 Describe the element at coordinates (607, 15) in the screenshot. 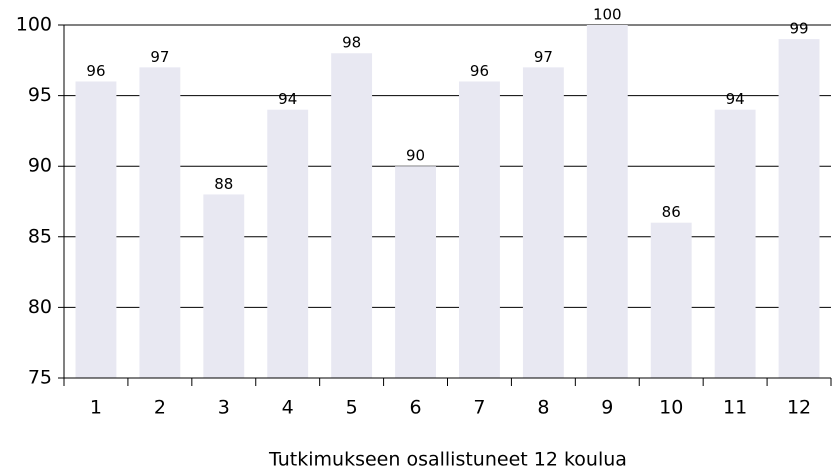

I see `value-label: 100` at that location.